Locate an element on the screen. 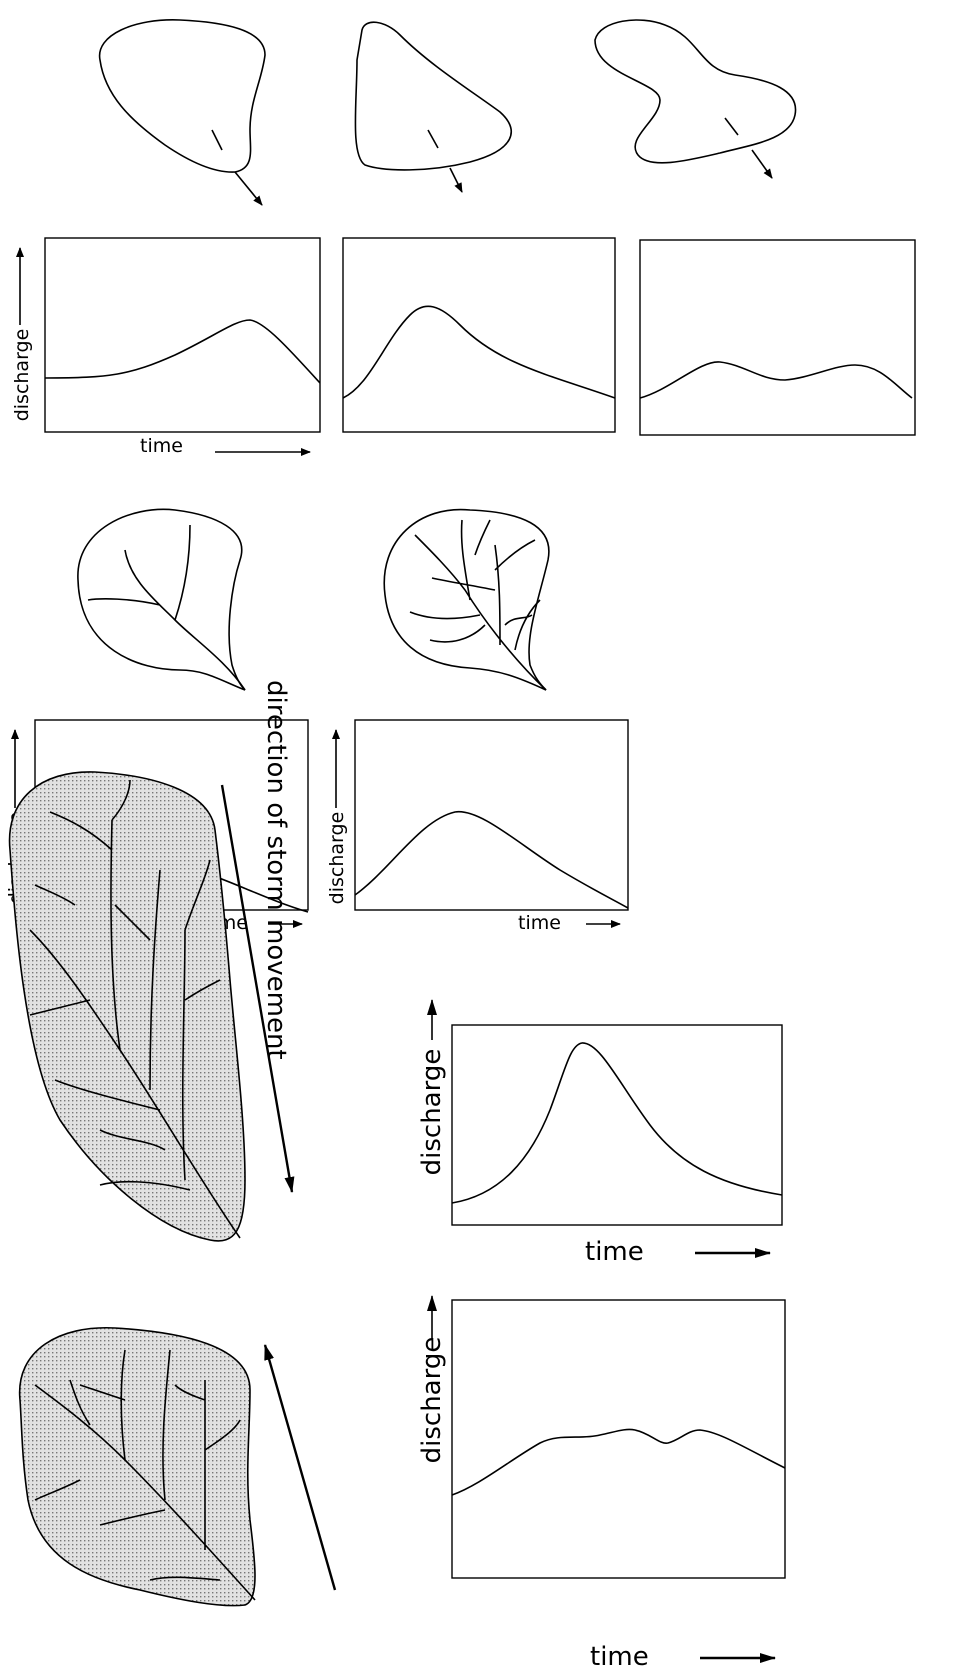 The height and width of the screenshot is (1678, 975). basin-shapes is located at coordinates (447, 112).